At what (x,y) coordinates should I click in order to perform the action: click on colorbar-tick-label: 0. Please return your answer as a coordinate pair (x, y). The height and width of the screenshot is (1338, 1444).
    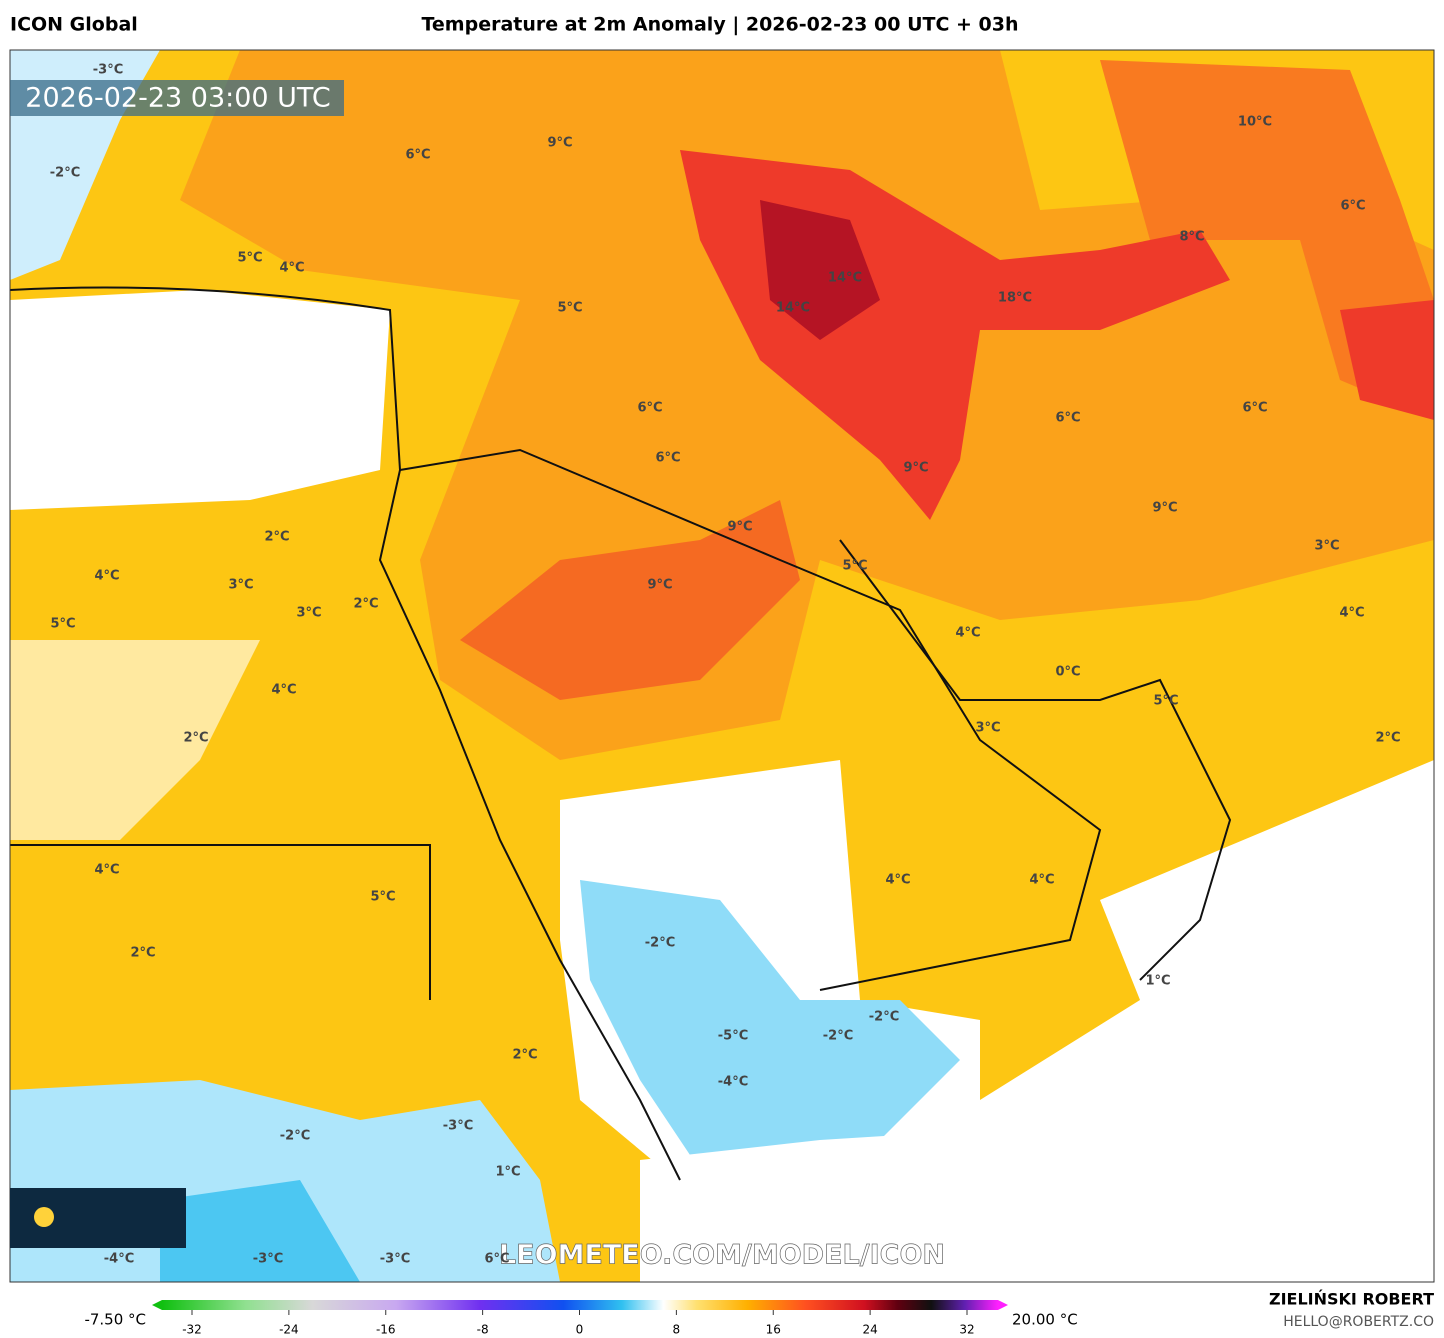
    Looking at the image, I should click on (580, 1330).